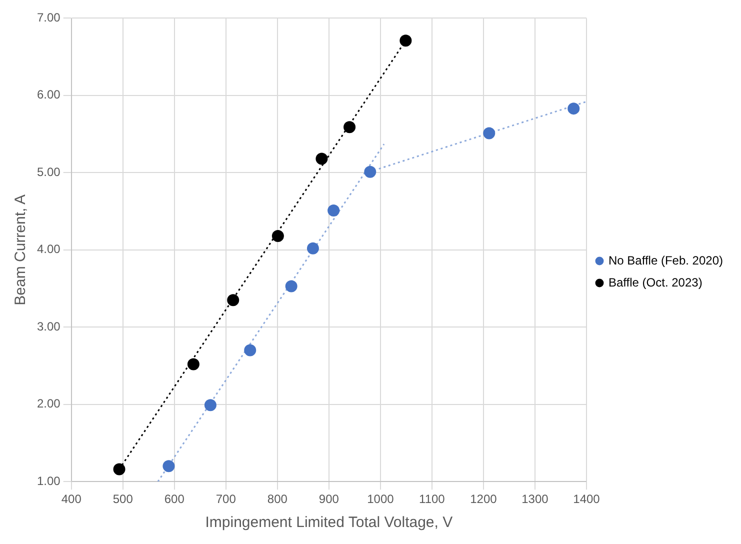 The image size is (741, 544). Describe the element at coordinates (21, 250) in the screenshot. I see `y-axis-title: Beam Current, A` at that location.